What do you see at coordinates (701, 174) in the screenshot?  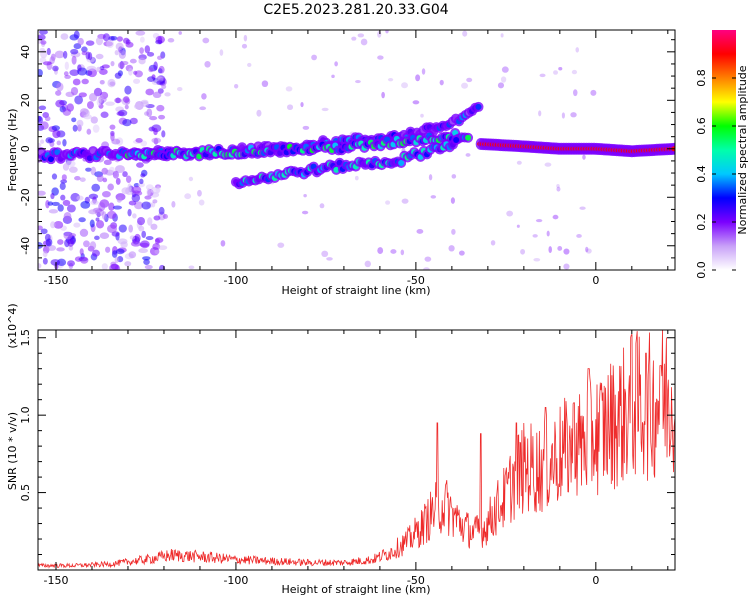 I see `colorbar-tick-label: 0.4` at bounding box center [701, 174].